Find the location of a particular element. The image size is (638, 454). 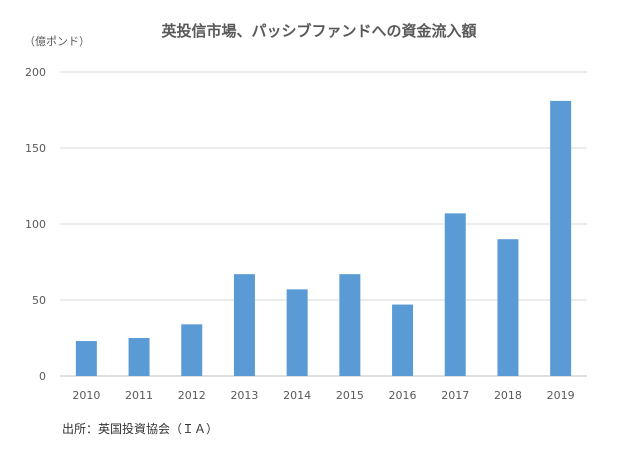

x-tick-label: 2013 is located at coordinates (244, 395).